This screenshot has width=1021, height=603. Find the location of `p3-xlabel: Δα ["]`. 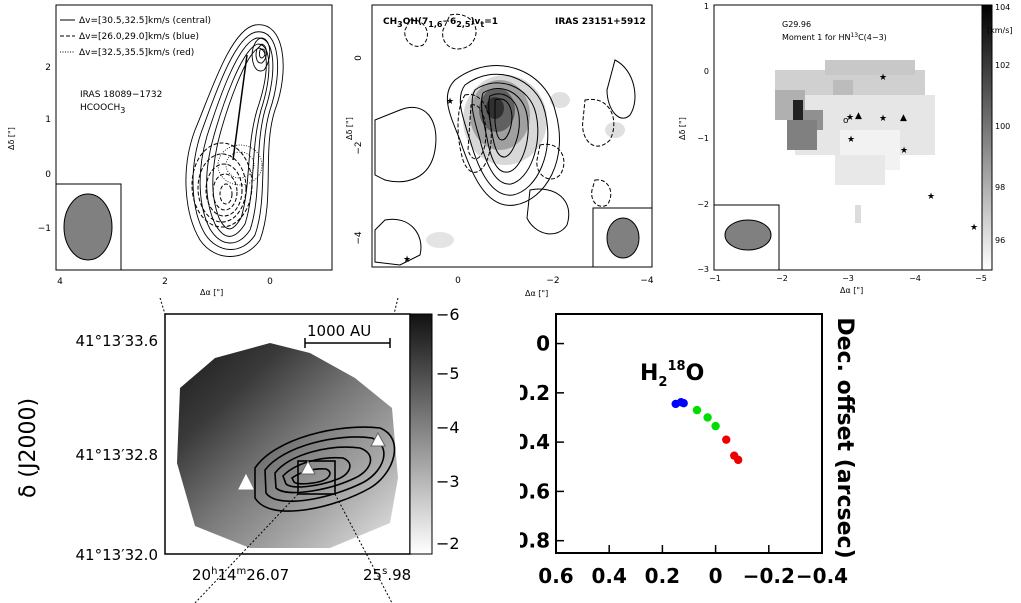

p3-xlabel: Δα ["] is located at coordinates (851, 290).